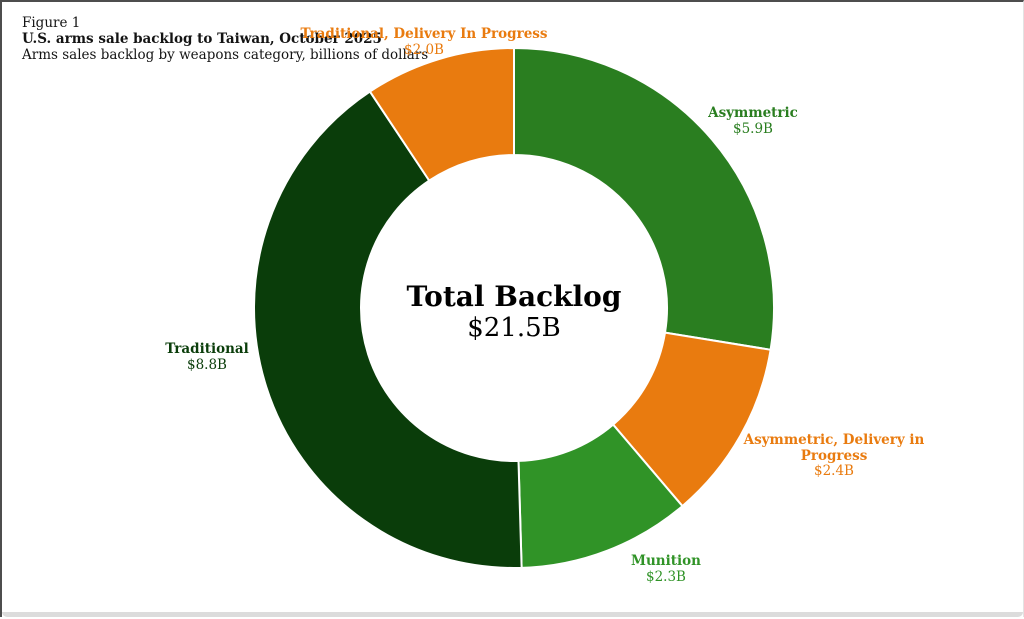  I want to click on segment-label: Traditional $8.8B, so click(207, 357).